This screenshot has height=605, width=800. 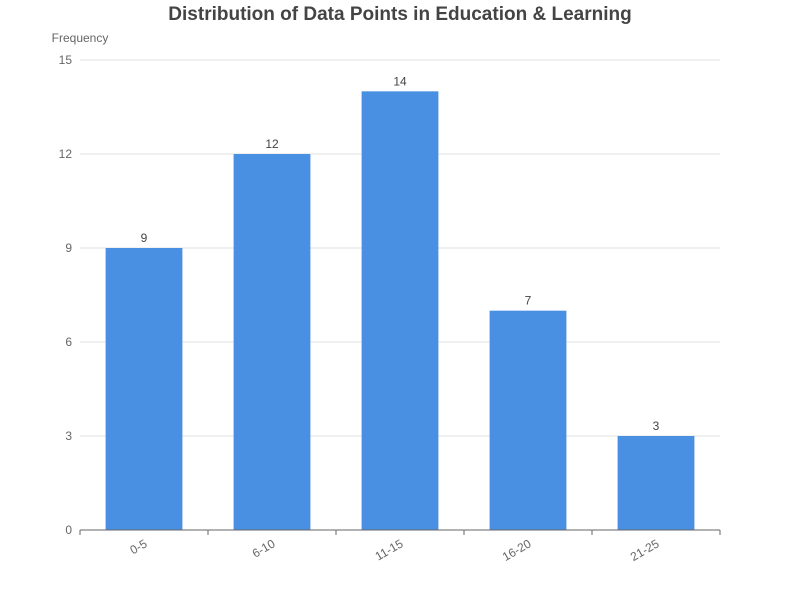 What do you see at coordinates (144, 238) in the screenshot?
I see `data-label: 9` at bounding box center [144, 238].